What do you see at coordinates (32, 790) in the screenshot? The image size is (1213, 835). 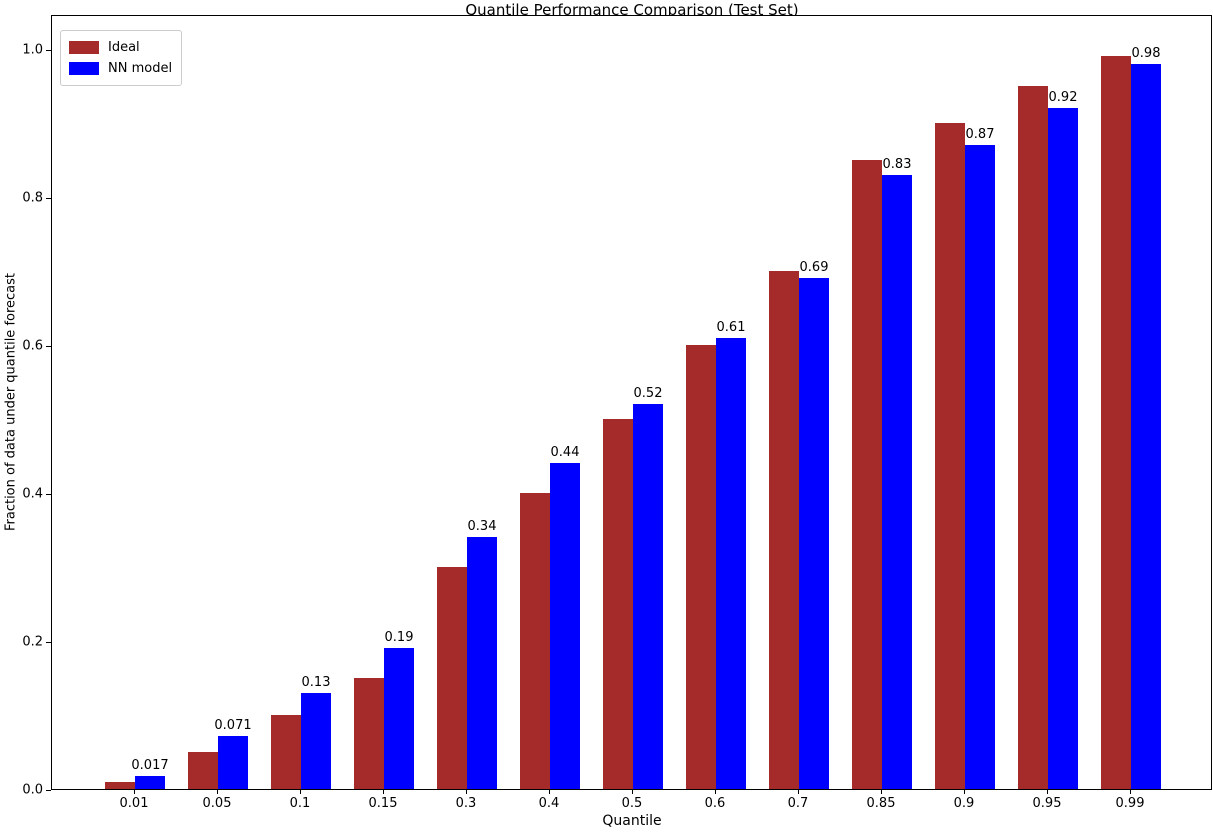 I see `y-tick-label: 0.0` at bounding box center [32, 790].